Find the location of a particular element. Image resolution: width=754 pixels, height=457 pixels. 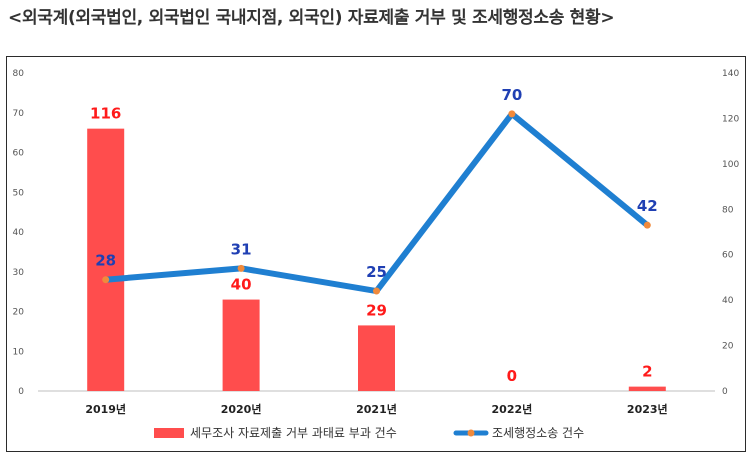

category-label: 2021년 is located at coordinates (376, 409).